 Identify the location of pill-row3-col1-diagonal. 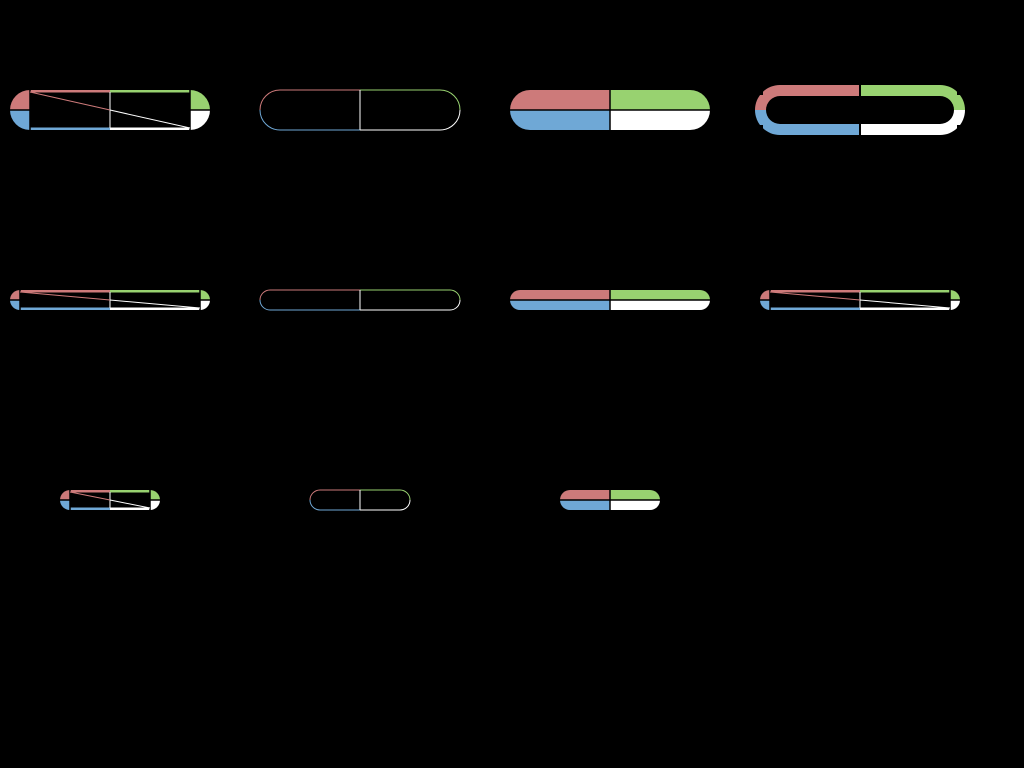
(110, 500).